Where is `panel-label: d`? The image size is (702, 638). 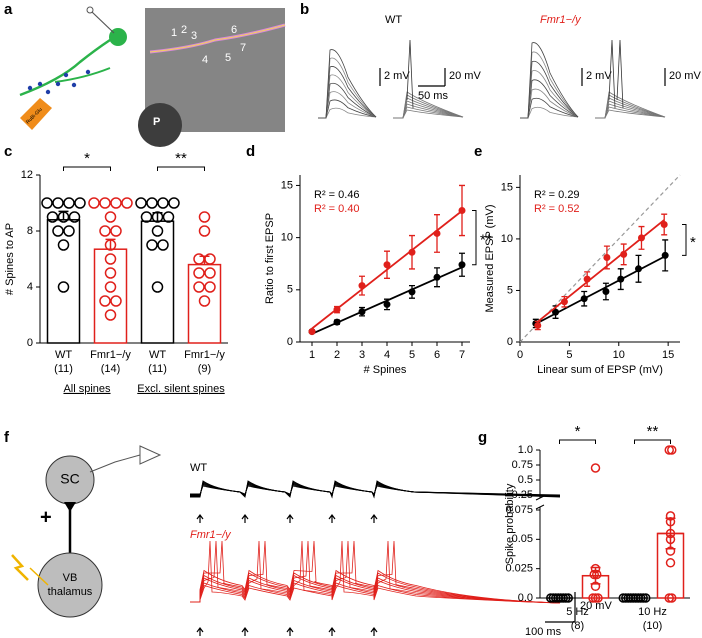
panel-label: d is located at coordinates (250, 151).